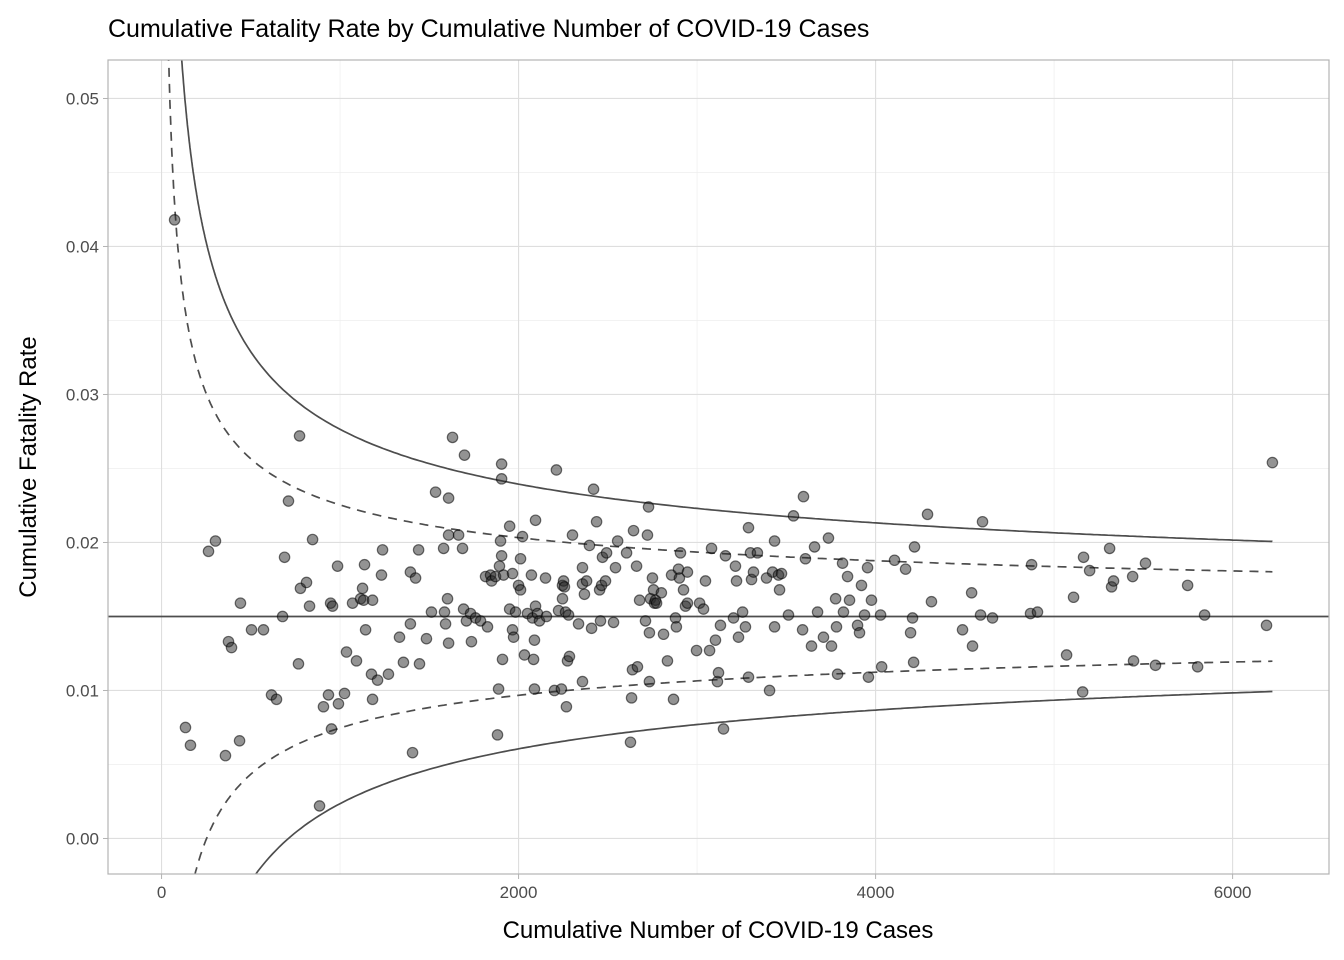  Describe the element at coordinates (82, 394) in the screenshot. I see `y-tick-label: 0.03` at that location.